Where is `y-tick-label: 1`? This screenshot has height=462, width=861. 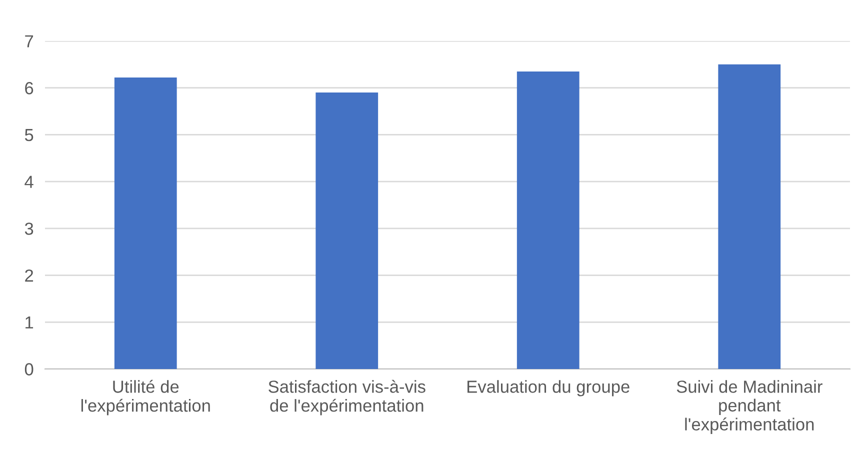 y-tick-label: 1 is located at coordinates (30, 322).